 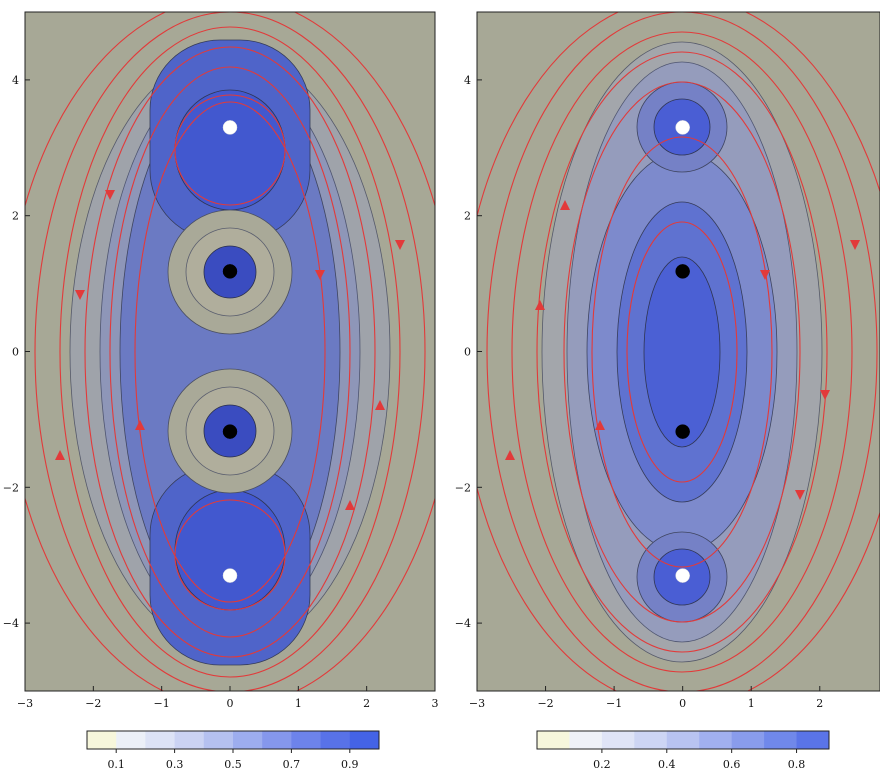 I want to click on right-colorbar-tick-label: 0.6, so click(x=732, y=764).